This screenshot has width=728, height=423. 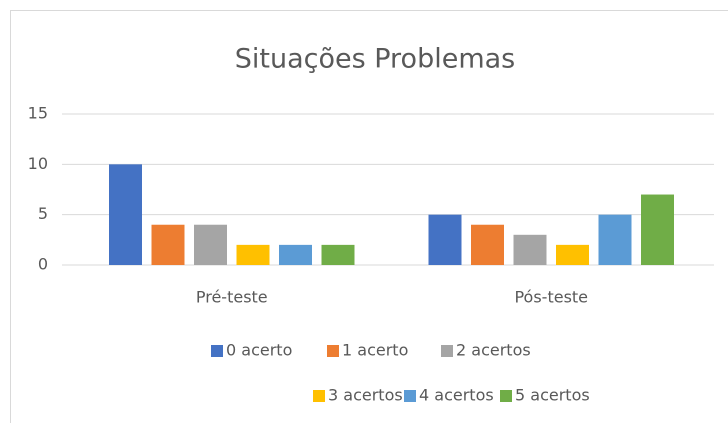 What do you see at coordinates (552, 395) in the screenshot?
I see `legend-label: 5 acertos` at bounding box center [552, 395].